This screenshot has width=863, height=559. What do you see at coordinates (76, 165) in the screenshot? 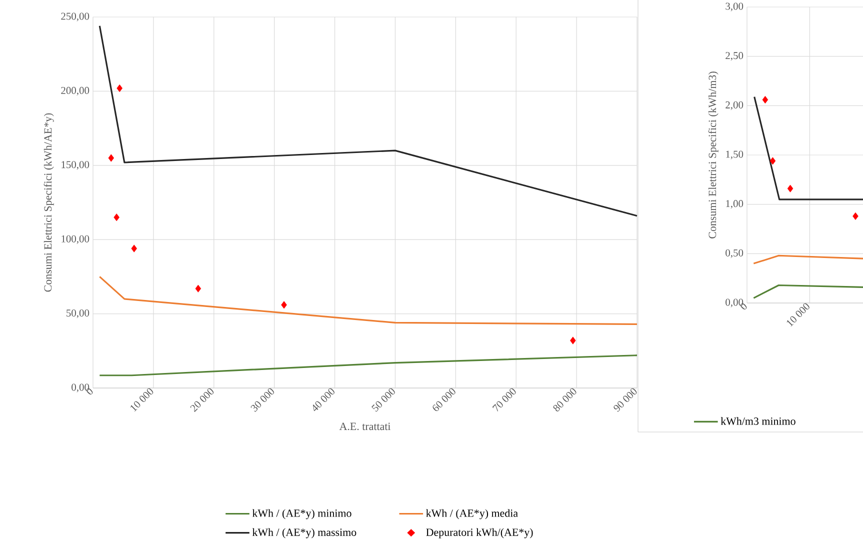
I see `y-tick-label: 150,00` at bounding box center [76, 165].